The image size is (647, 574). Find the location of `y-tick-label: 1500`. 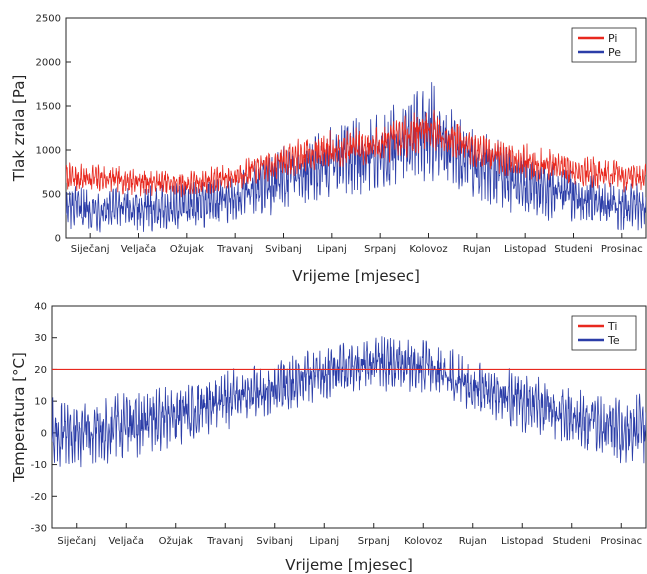

y-tick-label: 1500 is located at coordinates (48, 107).